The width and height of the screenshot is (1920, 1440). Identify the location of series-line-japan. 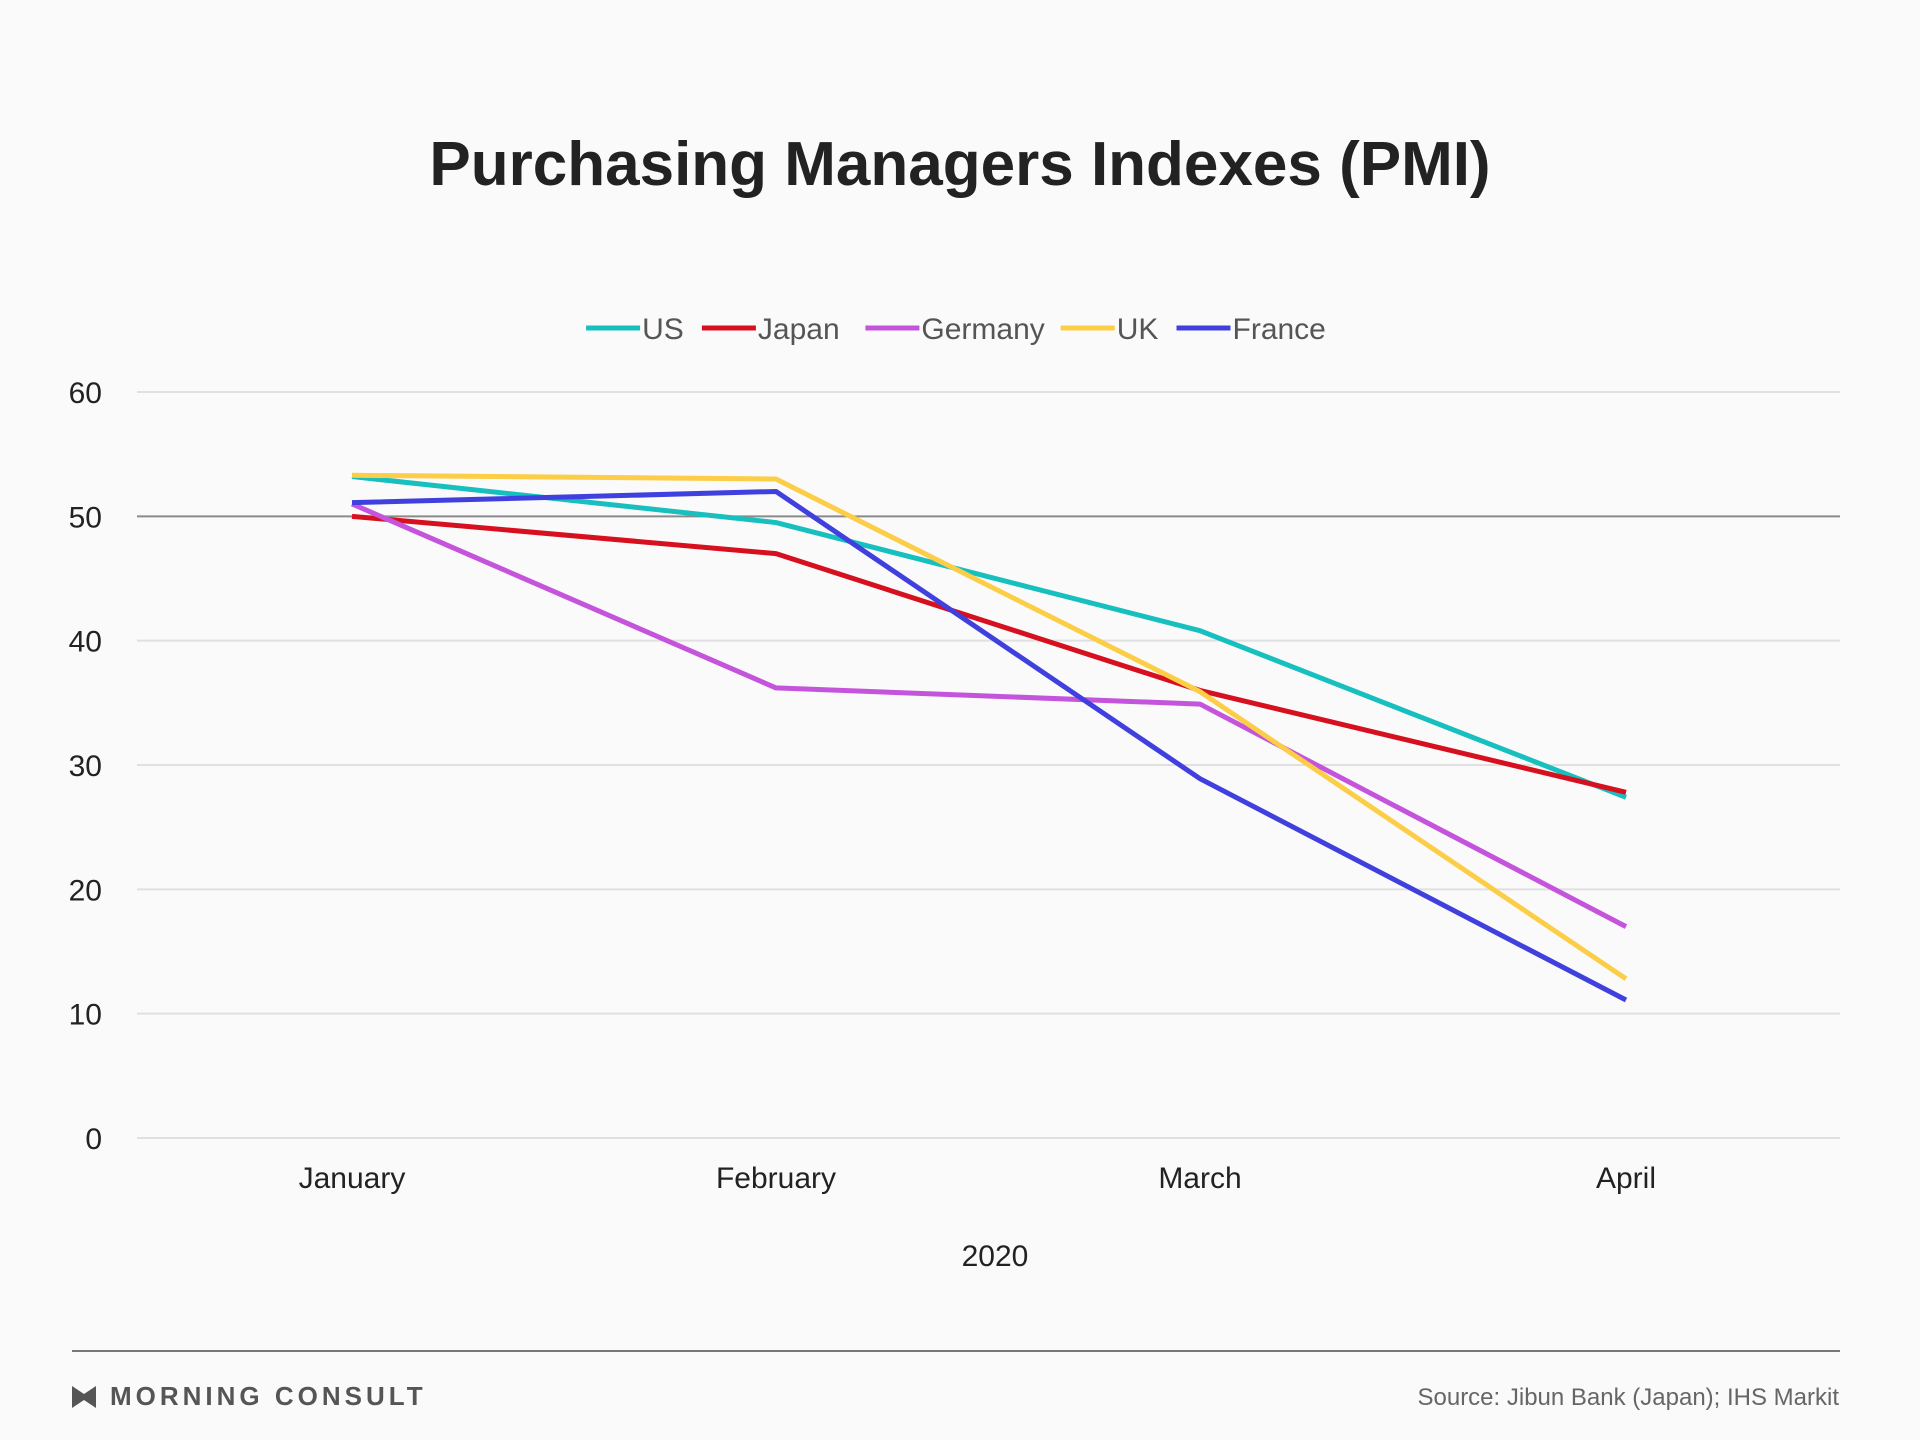
(989, 654).